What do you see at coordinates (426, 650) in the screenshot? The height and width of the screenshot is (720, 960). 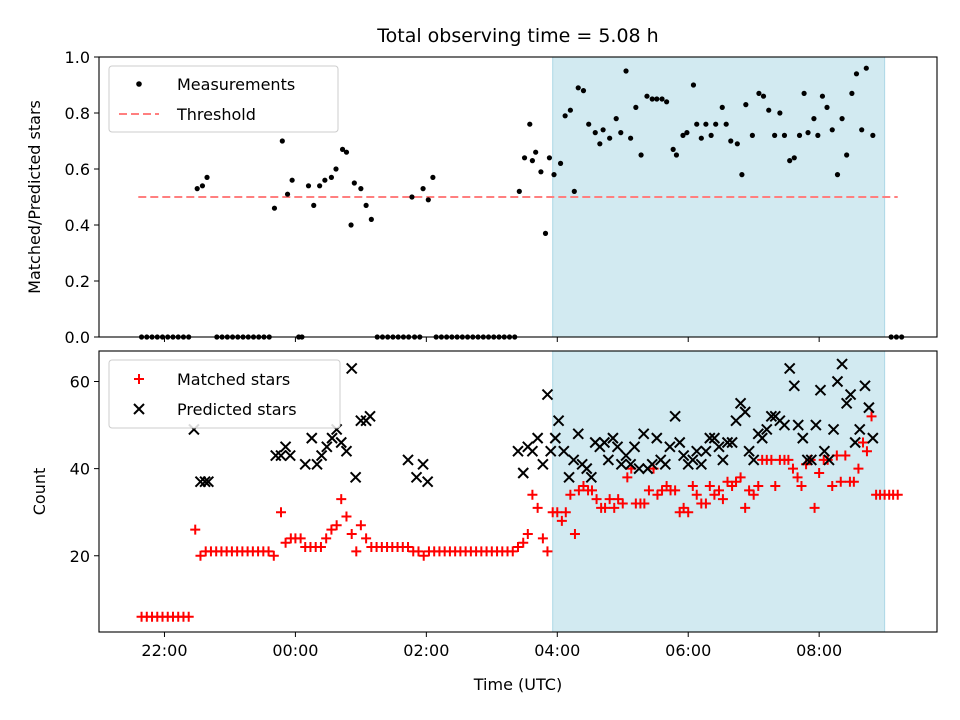 I see `x-tick-label: 02:00` at bounding box center [426, 650].